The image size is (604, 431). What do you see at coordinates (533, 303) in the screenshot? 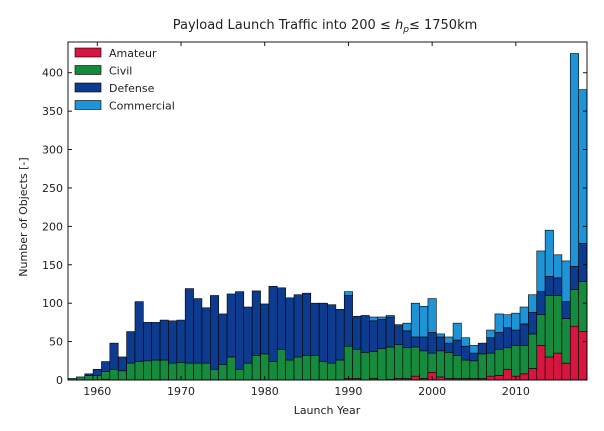
I see `bar-commercial-2012` at bounding box center [533, 303].